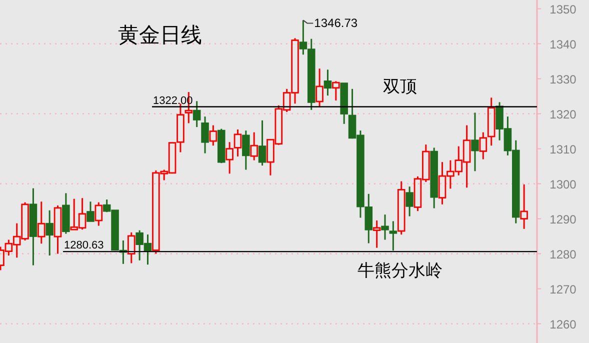  Describe the element at coordinates (563, 184) in the screenshot. I see `y-tick-label: 1300` at that location.